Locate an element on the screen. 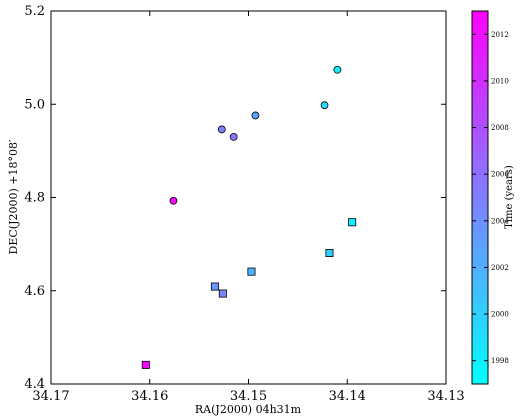  colorbar-tick-label: 2010 is located at coordinates (500, 81).